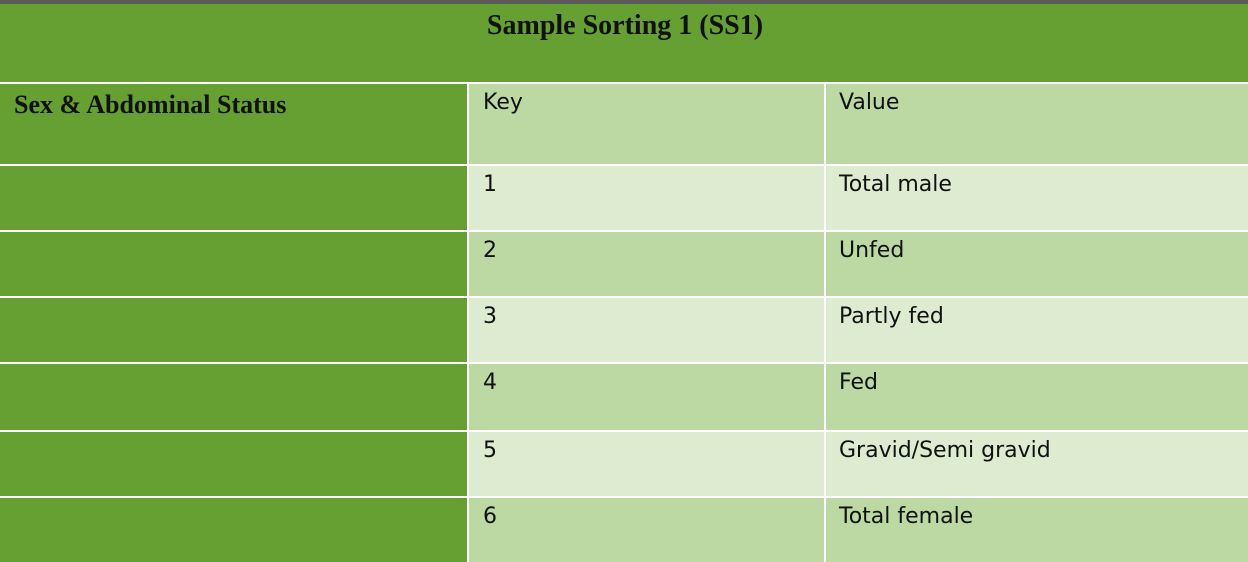  Describe the element at coordinates (646, 198) in the screenshot. I see `row-1-key: 1` at that location.